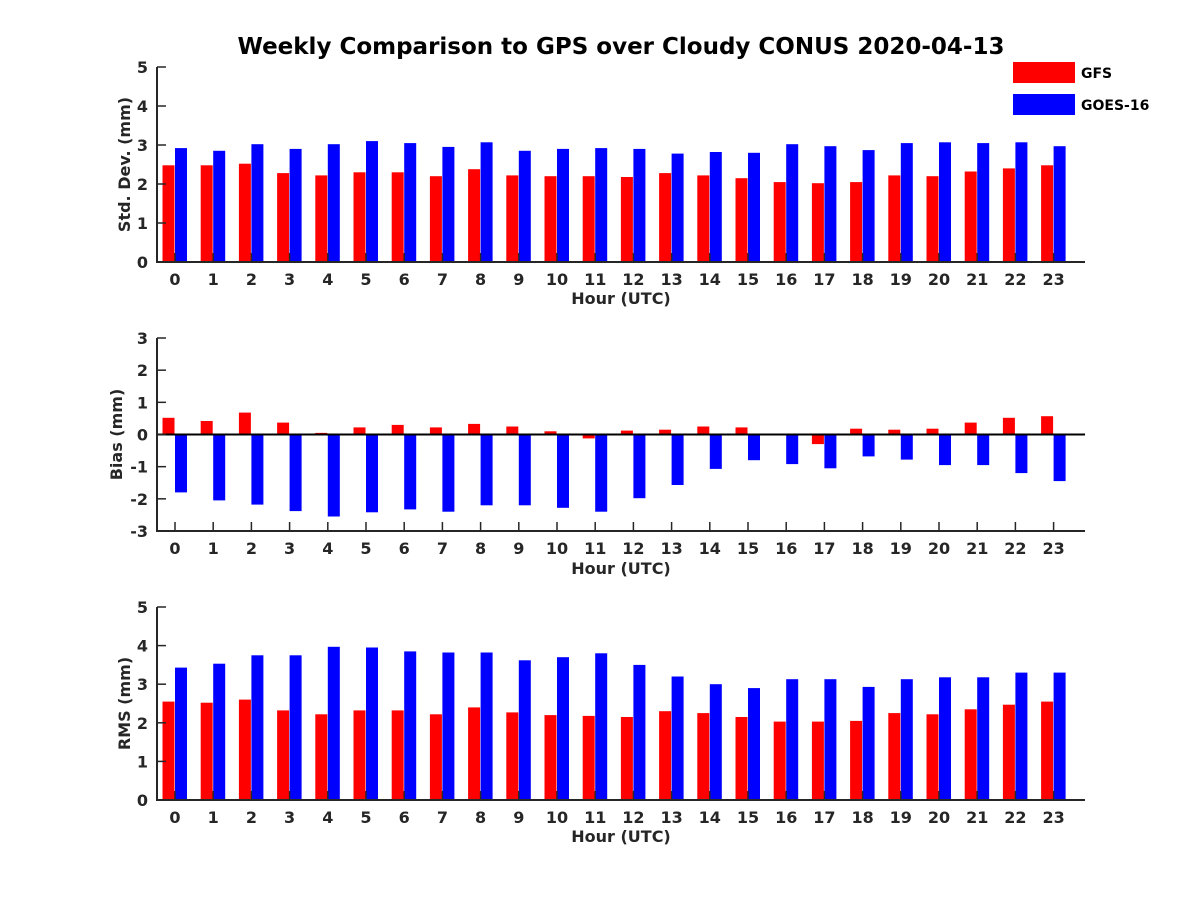  Describe the element at coordinates (518, 817) in the screenshot. I see `x-tick-label-rms: 9` at that location.